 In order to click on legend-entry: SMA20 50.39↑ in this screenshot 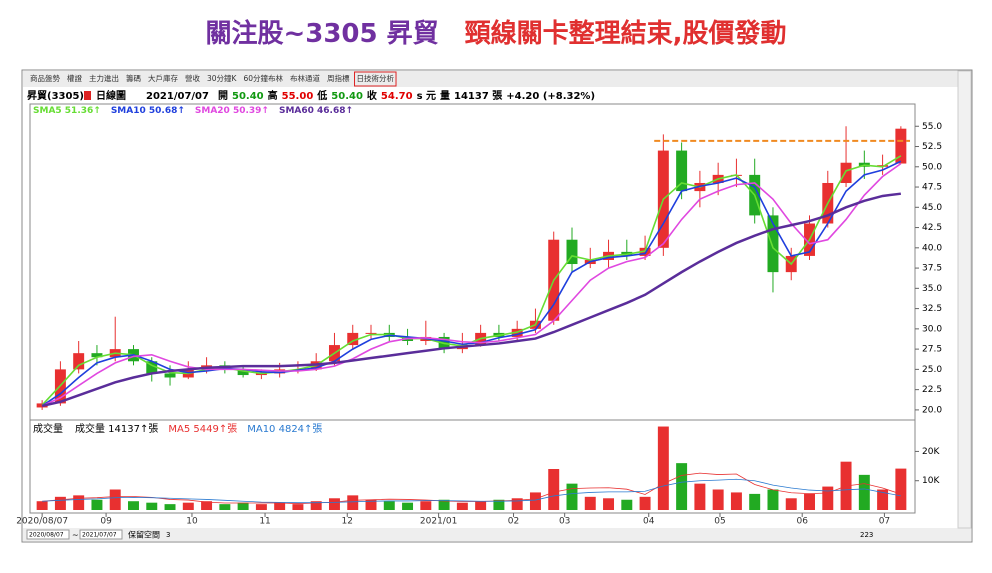, I will do `click(232, 111)`.